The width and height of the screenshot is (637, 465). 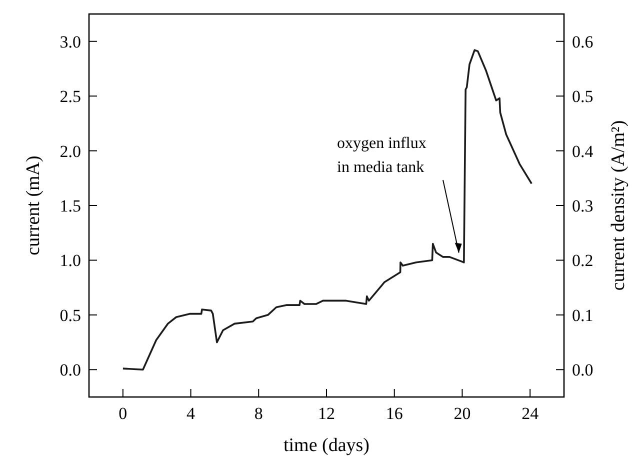 What do you see at coordinates (583, 42) in the screenshot?
I see `y2-tick-label: 0.6` at bounding box center [583, 42].